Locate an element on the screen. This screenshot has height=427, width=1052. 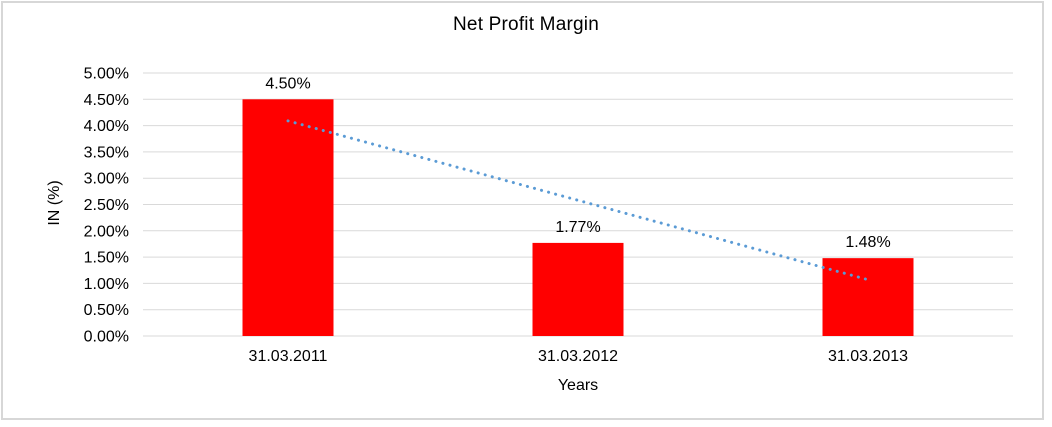
y-tick-label: 5.00% is located at coordinates (106, 74).